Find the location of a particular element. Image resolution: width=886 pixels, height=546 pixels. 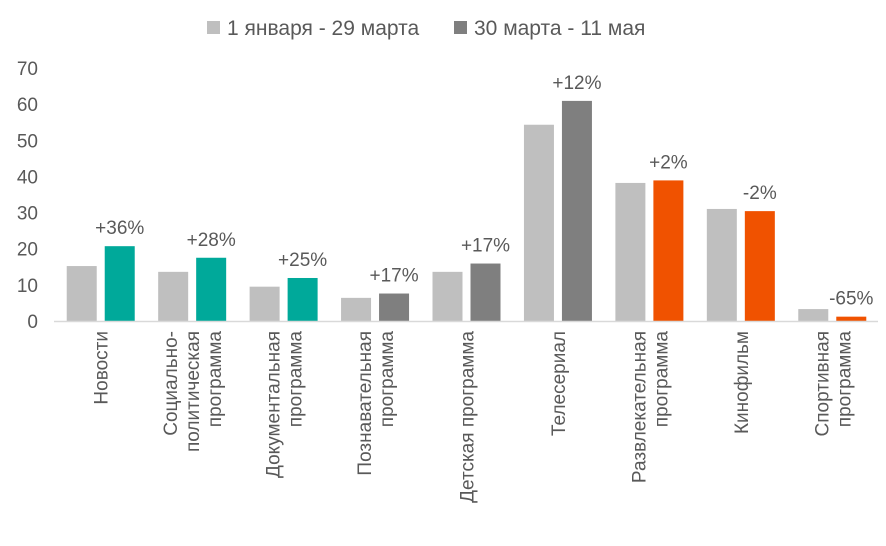

x-tick-label: Кинофильм is located at coordinates (742, 382).